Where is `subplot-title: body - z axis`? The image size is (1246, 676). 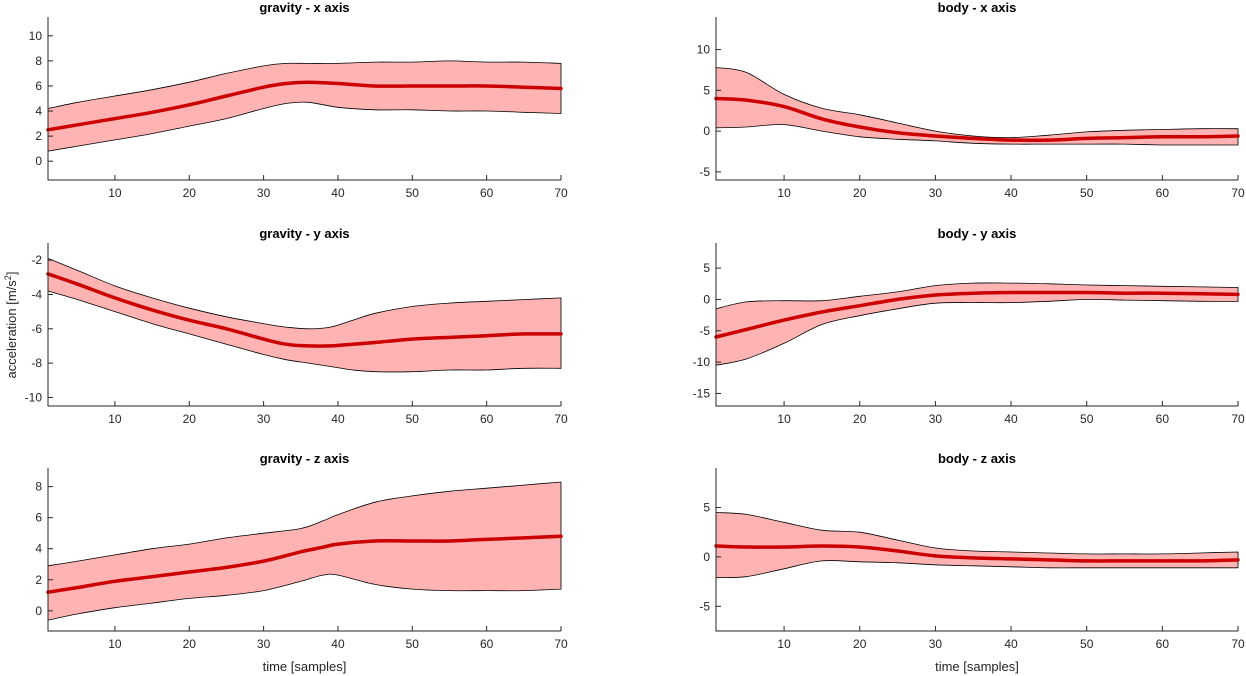
subplot-title: body - z axis is located at coordinates (977, 458).